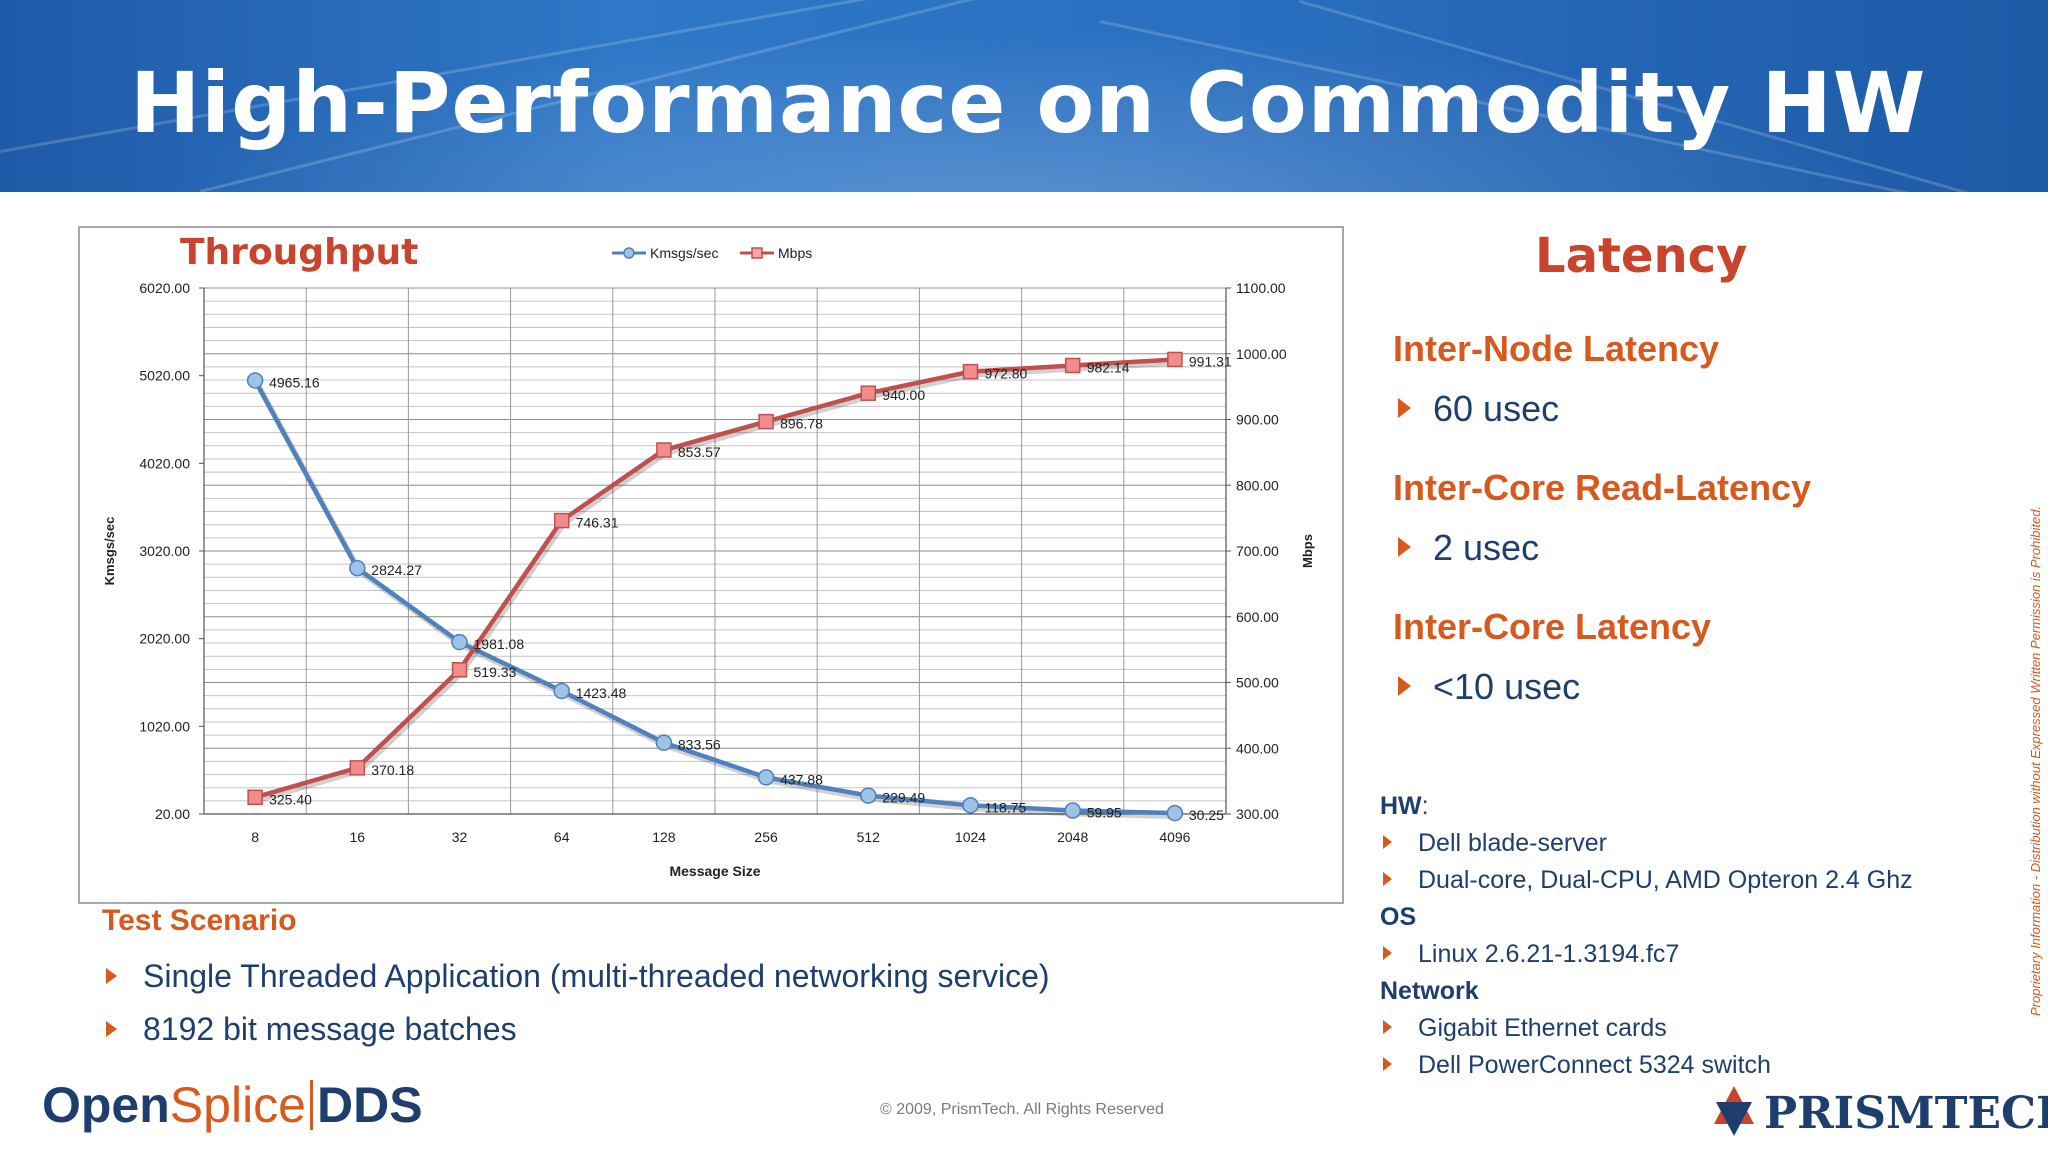  I want to click on os-item-text: Linux 2.6.21-1.3194.fc7, so click(1549, 954).